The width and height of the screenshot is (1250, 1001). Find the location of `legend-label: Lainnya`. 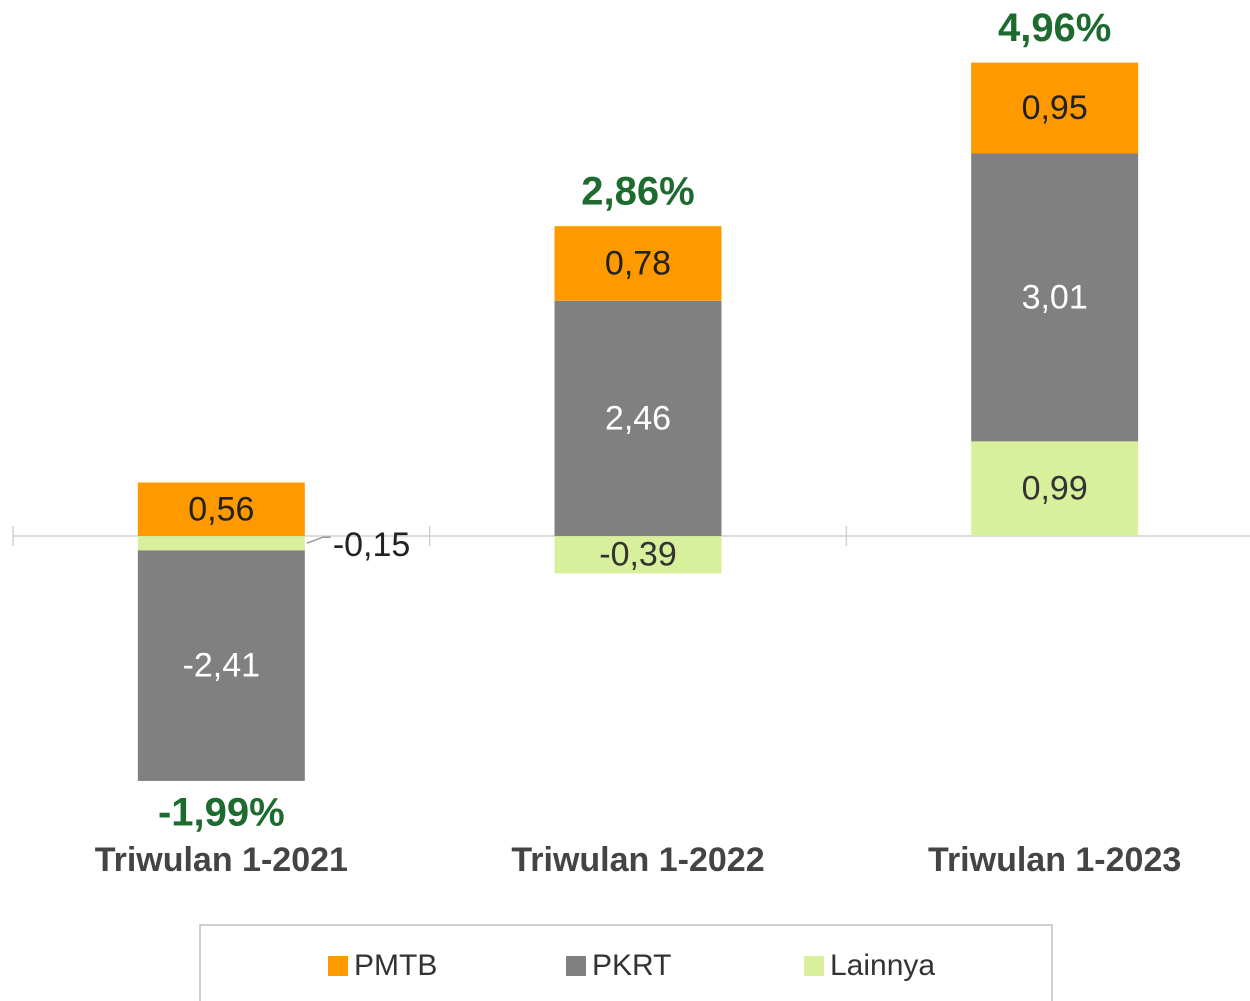

legend-label: Lainnya is located at coordinates (882, 965).